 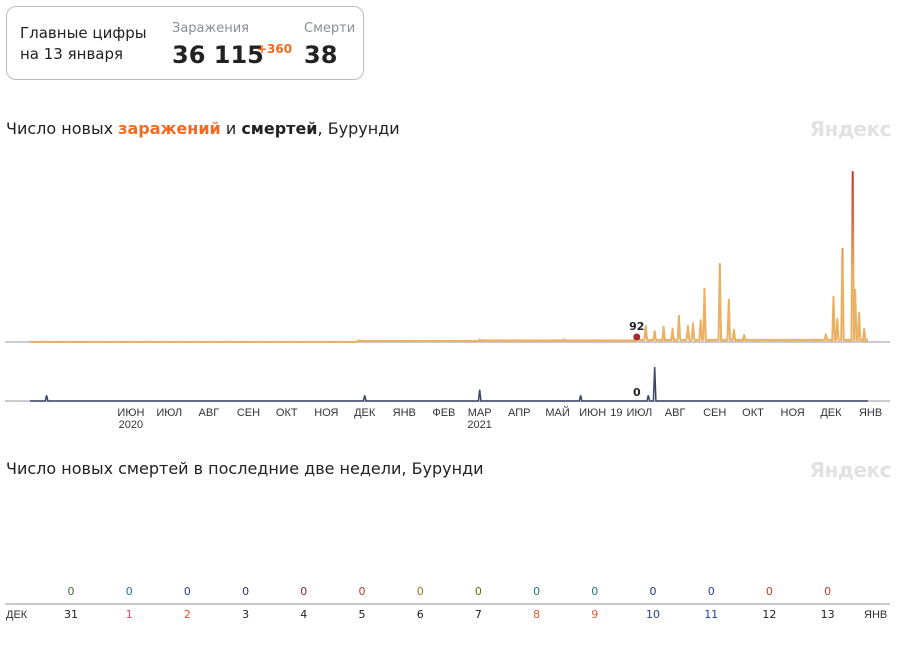 I want to click on title-part: Число новых, so click(x=62, y=128).